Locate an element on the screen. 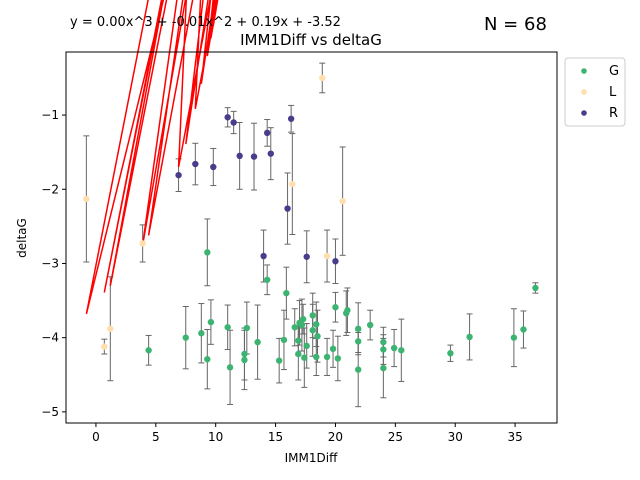  legend-label-l: L is located at coordinates (613, 92).